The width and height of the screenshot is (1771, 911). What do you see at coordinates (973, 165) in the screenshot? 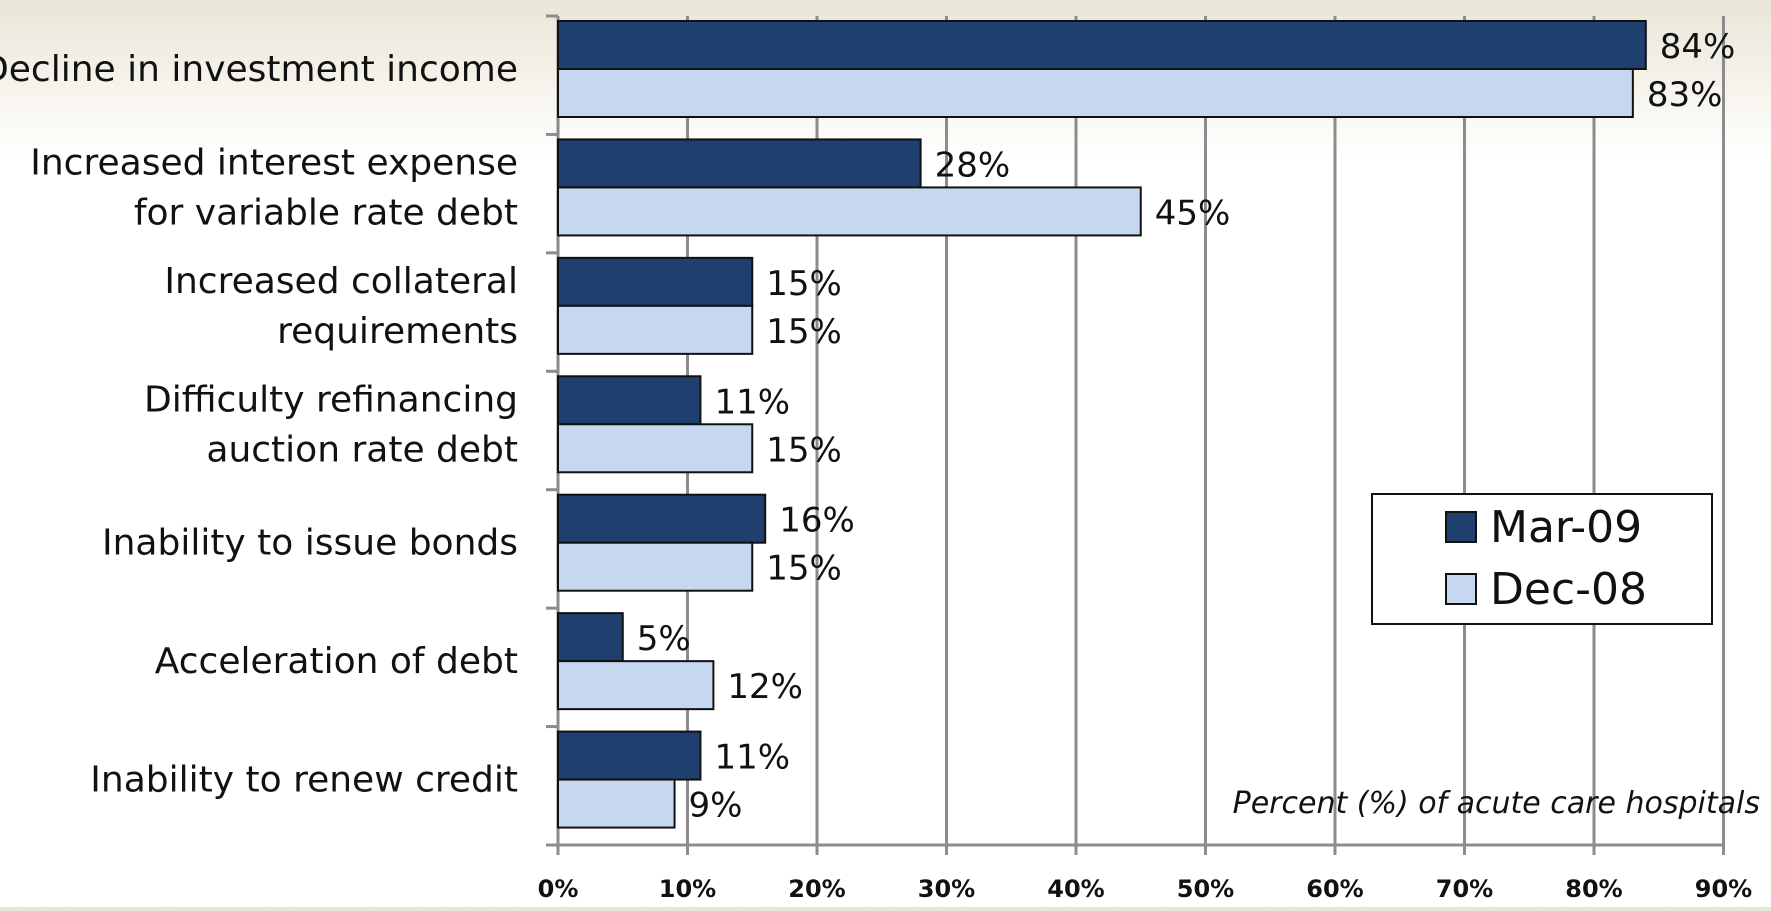
I see `data-label: 28%` at bounding box center [973, 165].